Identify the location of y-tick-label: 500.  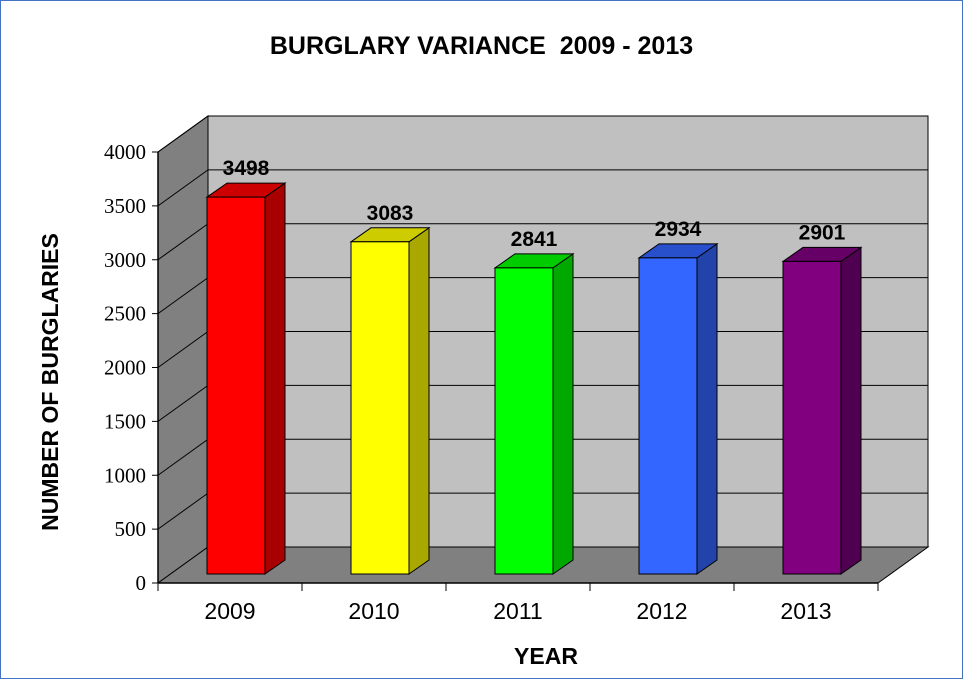
(131, 529).